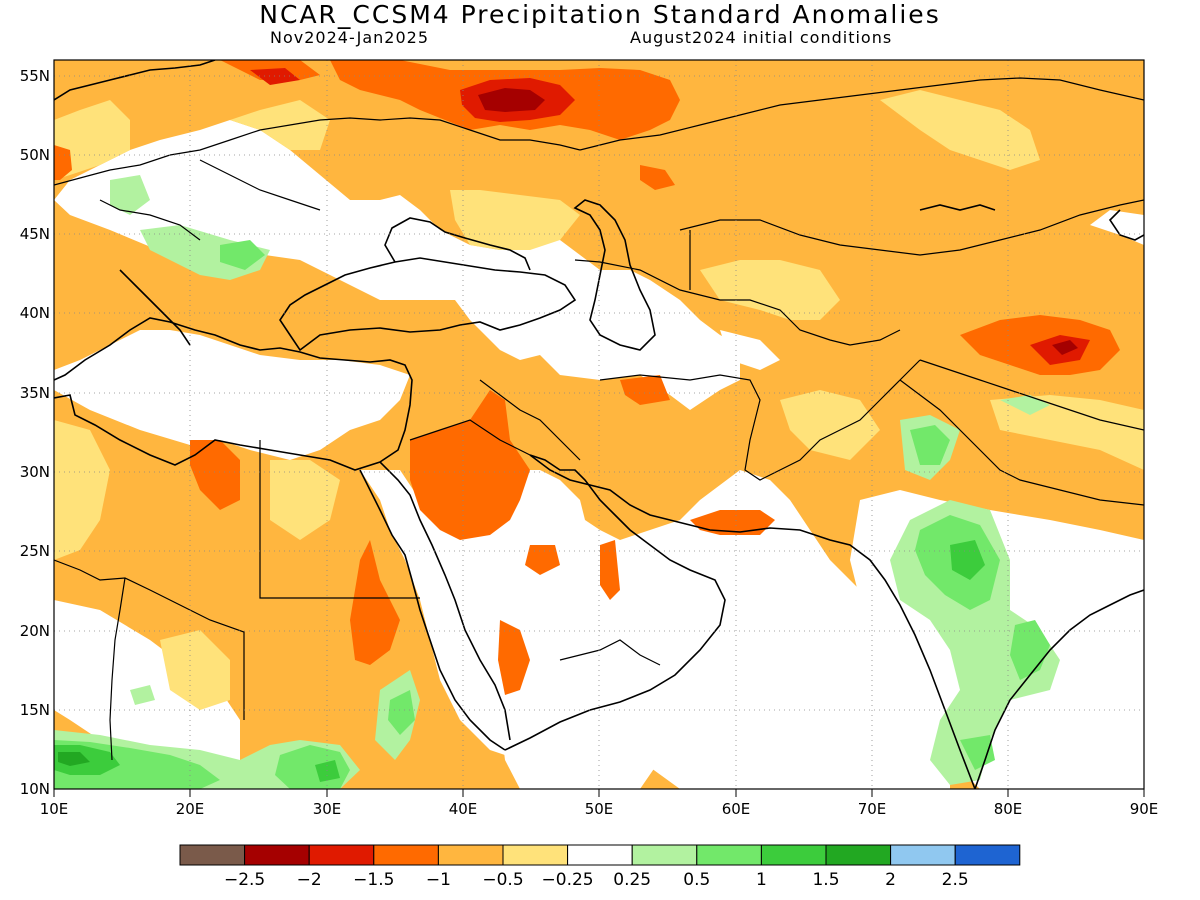  Describe the element at coordinates (761, 880) in the screenshot. I see `colorbar-label: 1` at that location.